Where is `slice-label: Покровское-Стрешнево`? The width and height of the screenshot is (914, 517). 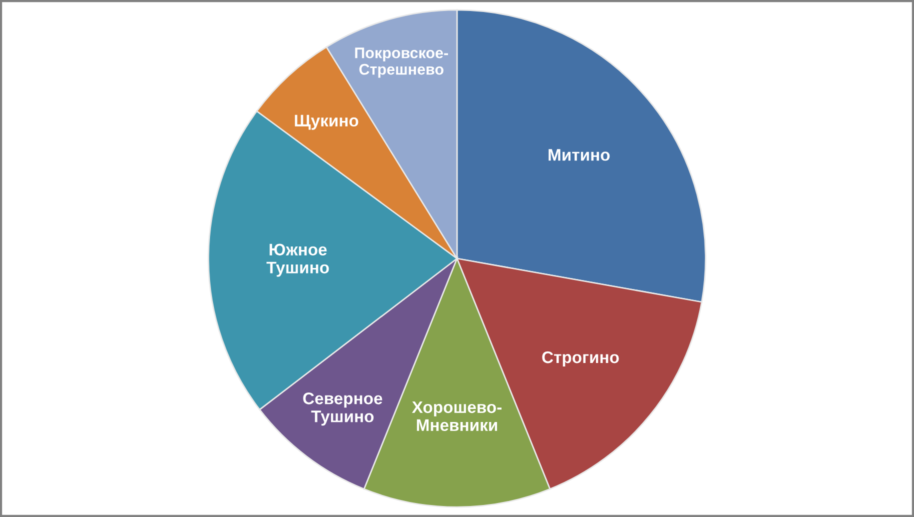
slice-label: Покровское-Стрешнево is located at coordinates (401, 63).